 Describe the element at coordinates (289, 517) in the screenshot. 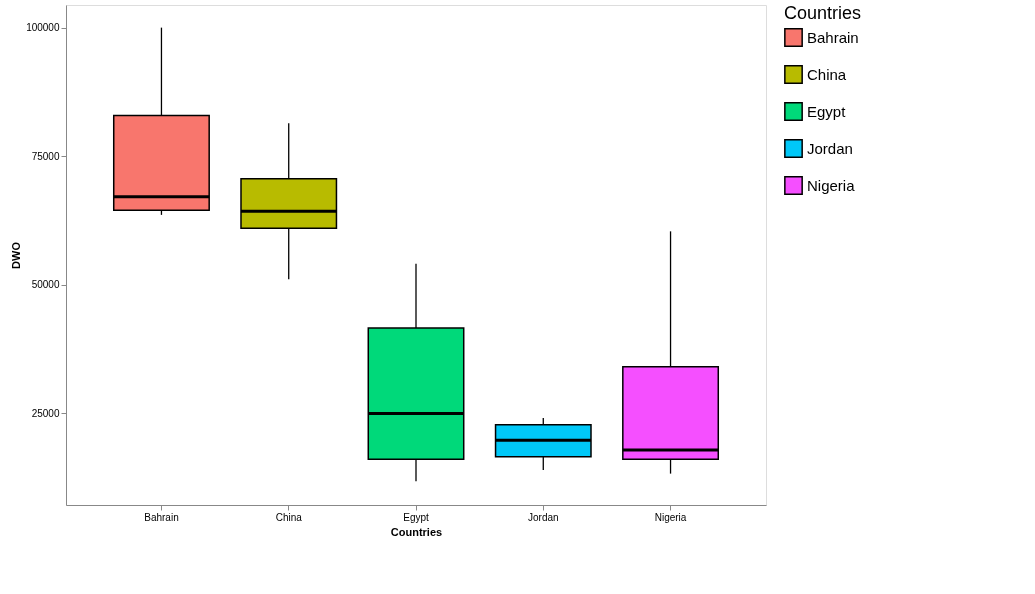

I see `x-tick-label: China` at that location.